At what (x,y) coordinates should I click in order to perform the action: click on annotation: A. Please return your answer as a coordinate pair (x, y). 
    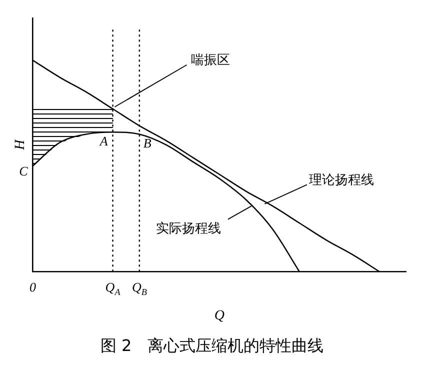
    Looking at the image, I should click on (103, 141).